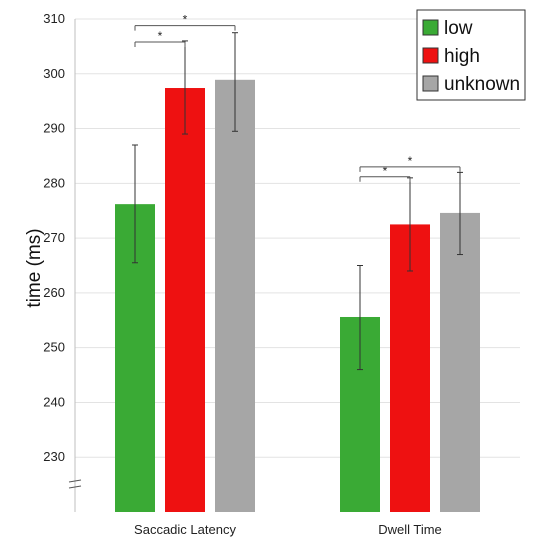 This screenshot has height=550, width=536. I want to click on y-tick-label: 300, so click(54, 73).